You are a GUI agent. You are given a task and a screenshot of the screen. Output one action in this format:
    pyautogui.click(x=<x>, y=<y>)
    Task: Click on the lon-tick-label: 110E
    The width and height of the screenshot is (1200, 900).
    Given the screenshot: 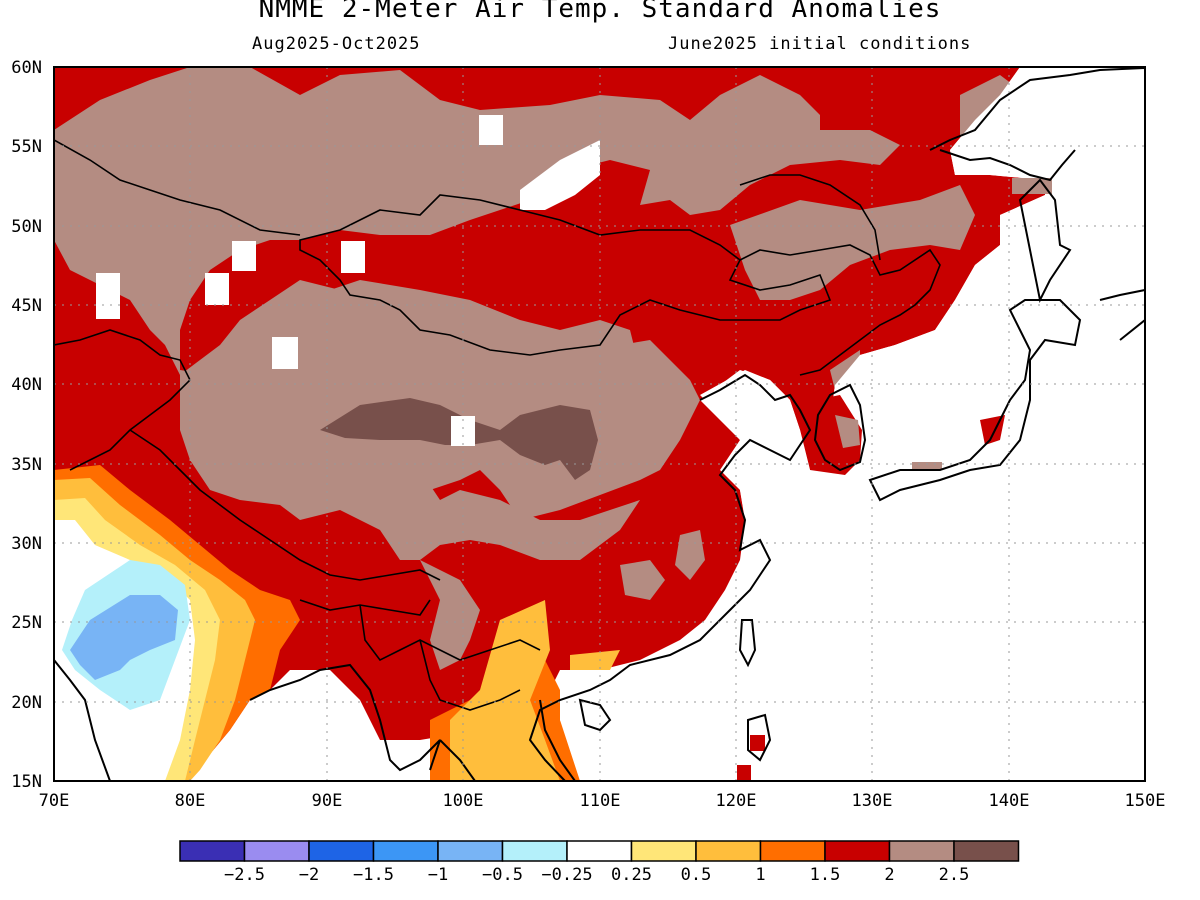 What is the action you would take?
    pyautogui.click(x=600, y=801)
    